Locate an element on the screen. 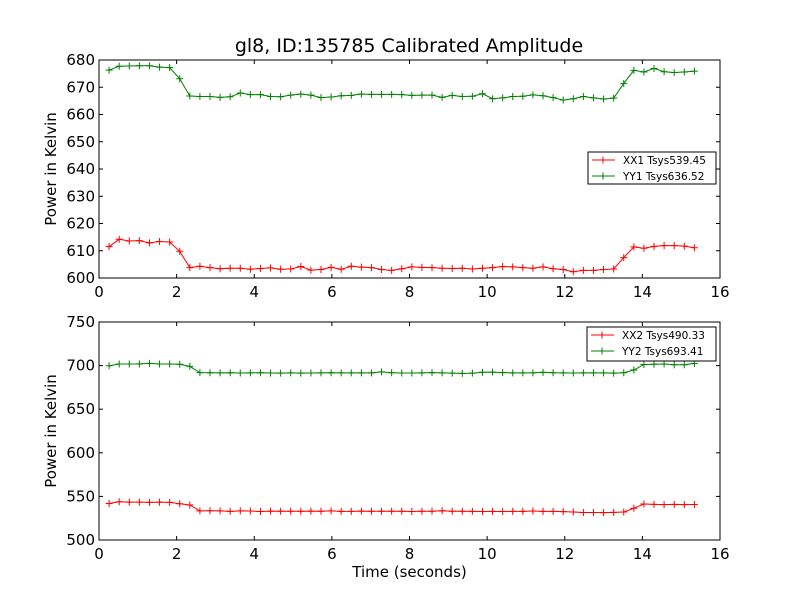  y-tick-label: 680 is located at coordinates (80, 60).